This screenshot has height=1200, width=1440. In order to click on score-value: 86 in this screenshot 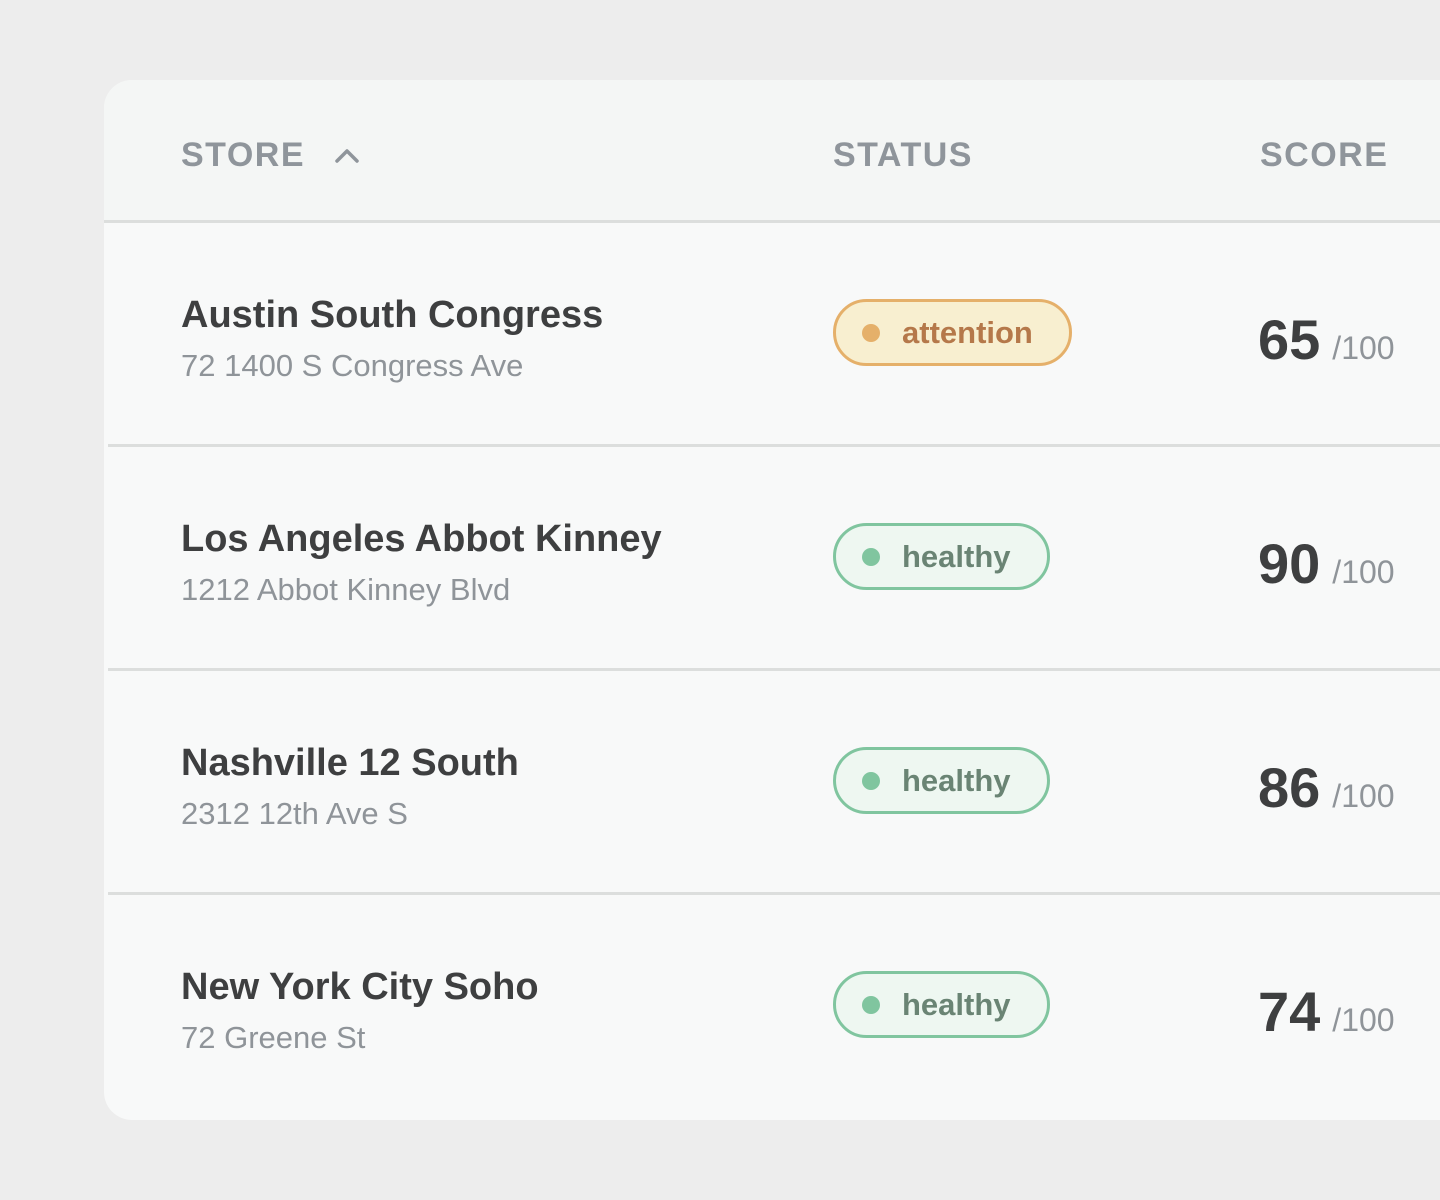, I will do `click(1289, 787)`.